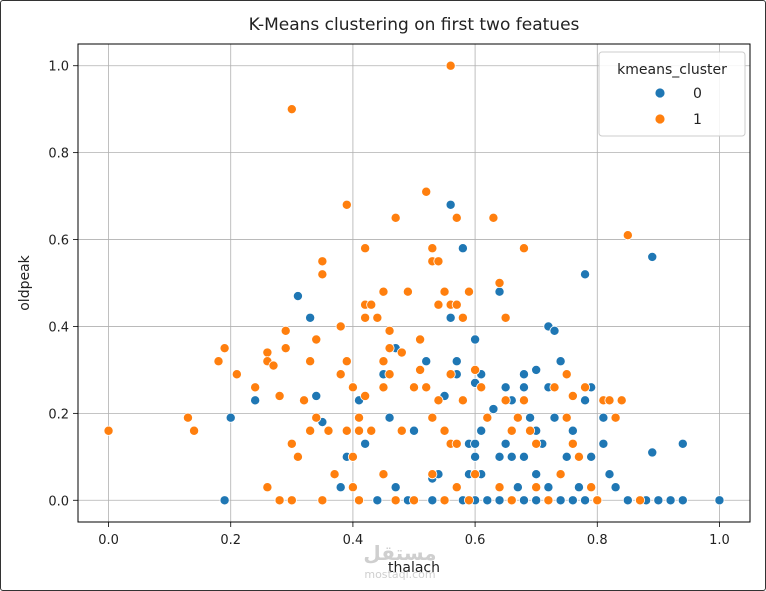 Image resolution: width=766 pixels, height=591 pixels. I want to click on legend-box, so click(672, 94).